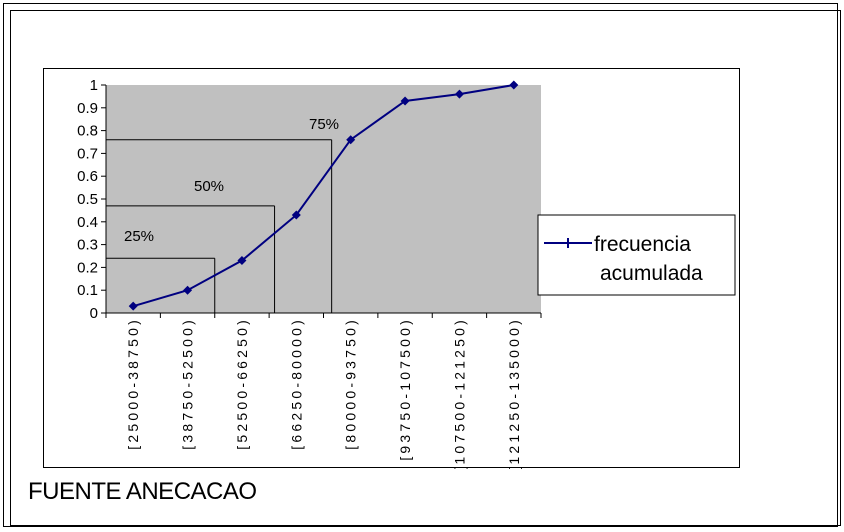 The height and width of the screenshot is (532, 844). I want to click on y-tick-label: 0.4, so click(87, 222).